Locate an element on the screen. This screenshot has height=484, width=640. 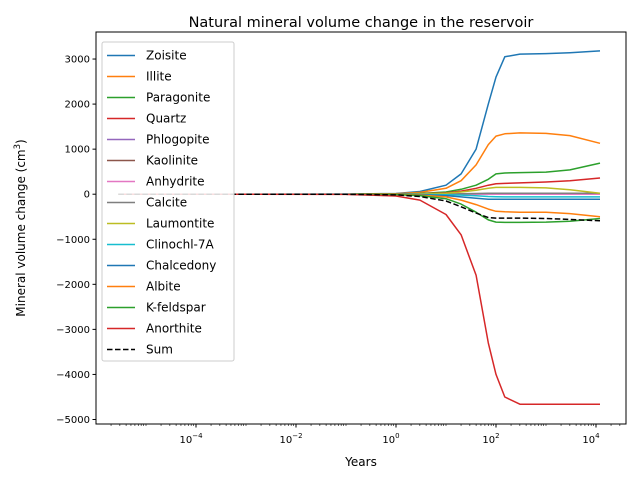
y-tick-label: 2000 is located at coordinates (77, 105).